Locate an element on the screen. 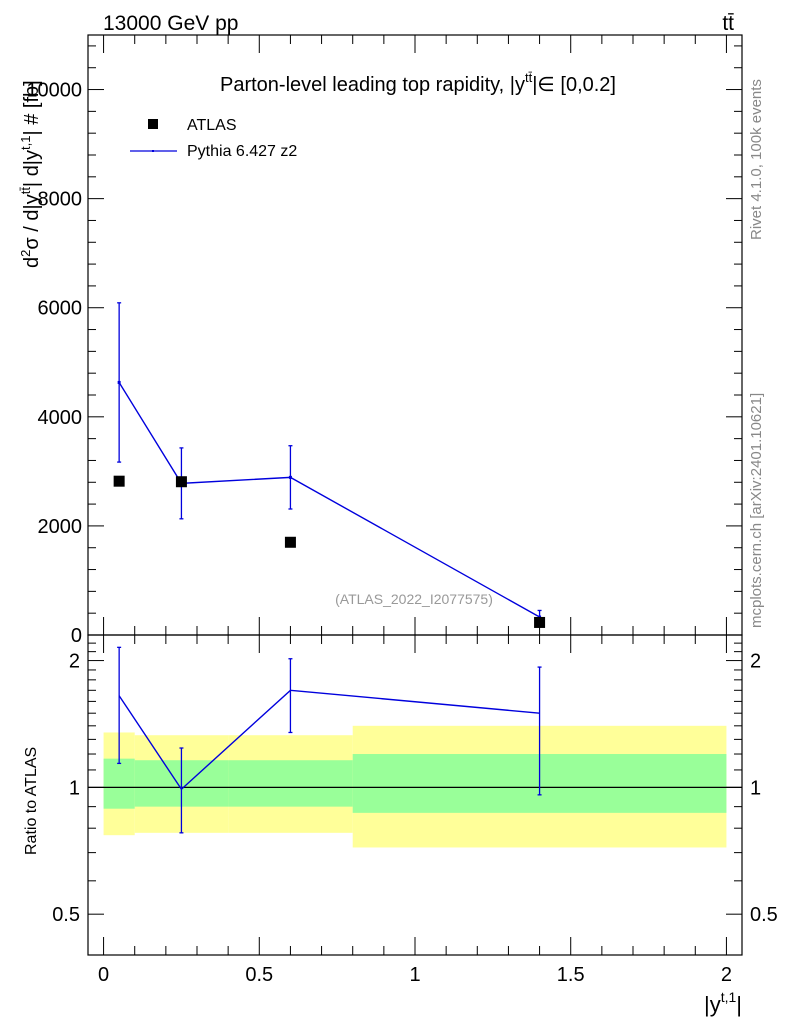 The height and width of the screenshot is (1024, 786). mcplots-label: mcplots.cern.ch [arXiv:2401.10621] is located at coordinates (756, 510).